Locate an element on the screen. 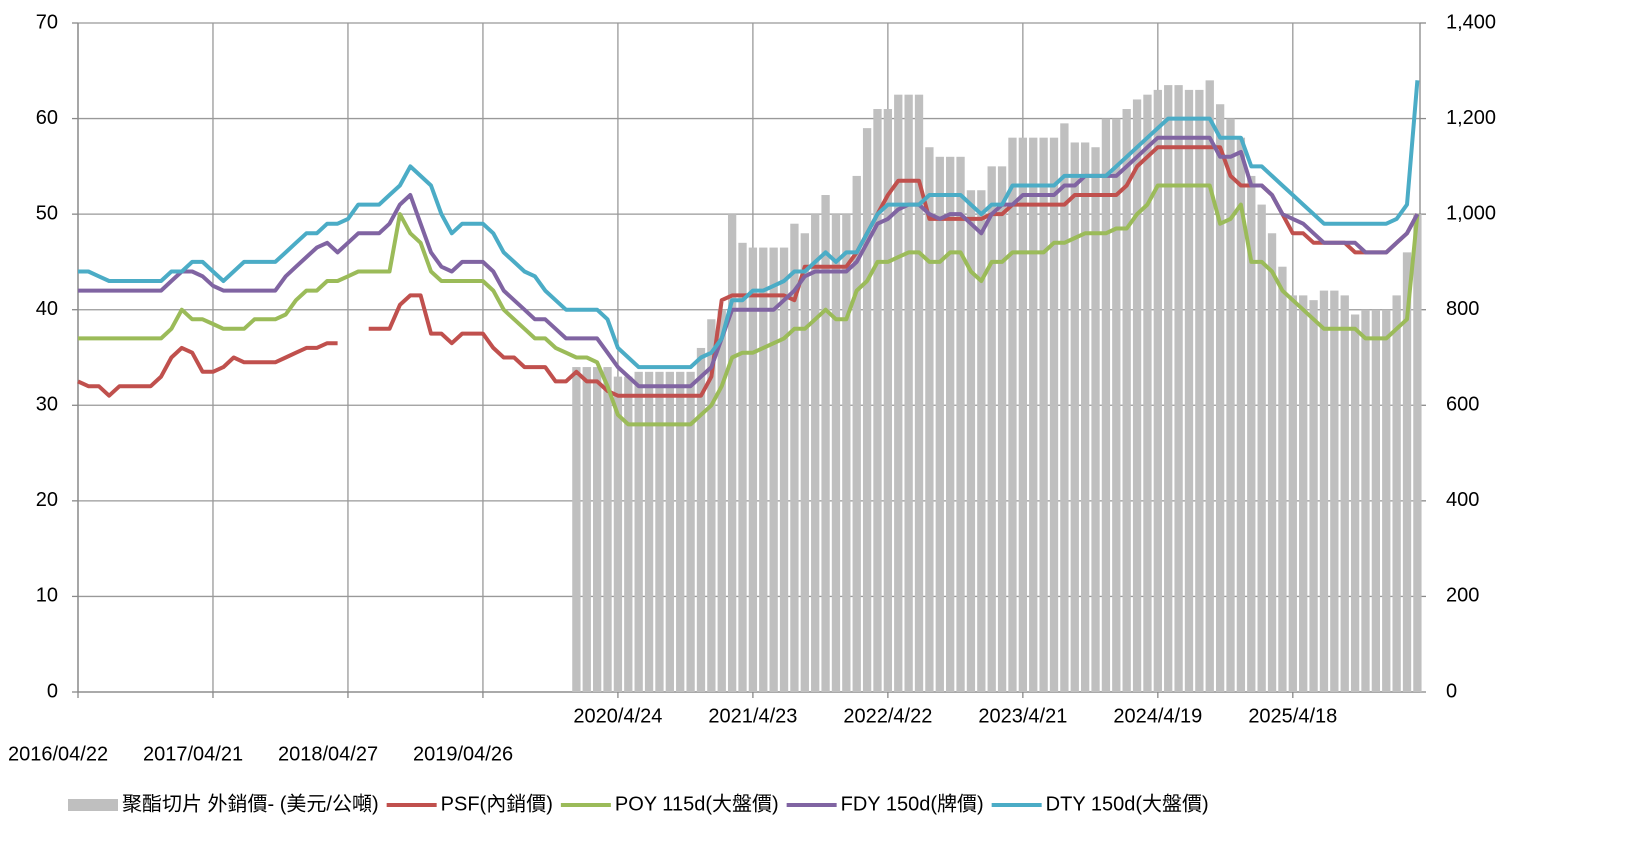 The width and height of the screenshot is (1642, 868). x-tick-label: 2023/4/21 is located at coordinates (1022, 716).